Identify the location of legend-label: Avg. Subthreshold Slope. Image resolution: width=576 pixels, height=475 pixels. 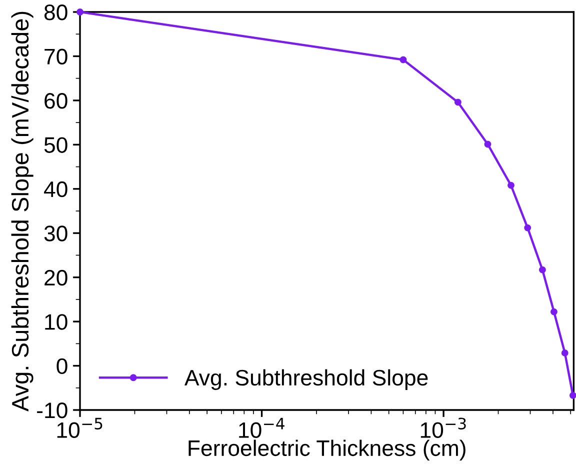
(306, 379).